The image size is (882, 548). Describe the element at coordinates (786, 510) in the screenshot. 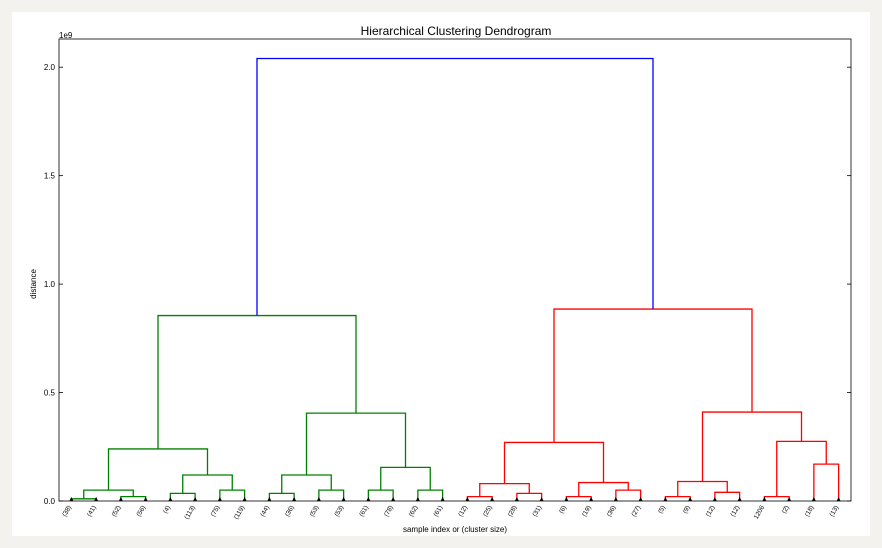

I see `x-tick-label: (2)` at that location.